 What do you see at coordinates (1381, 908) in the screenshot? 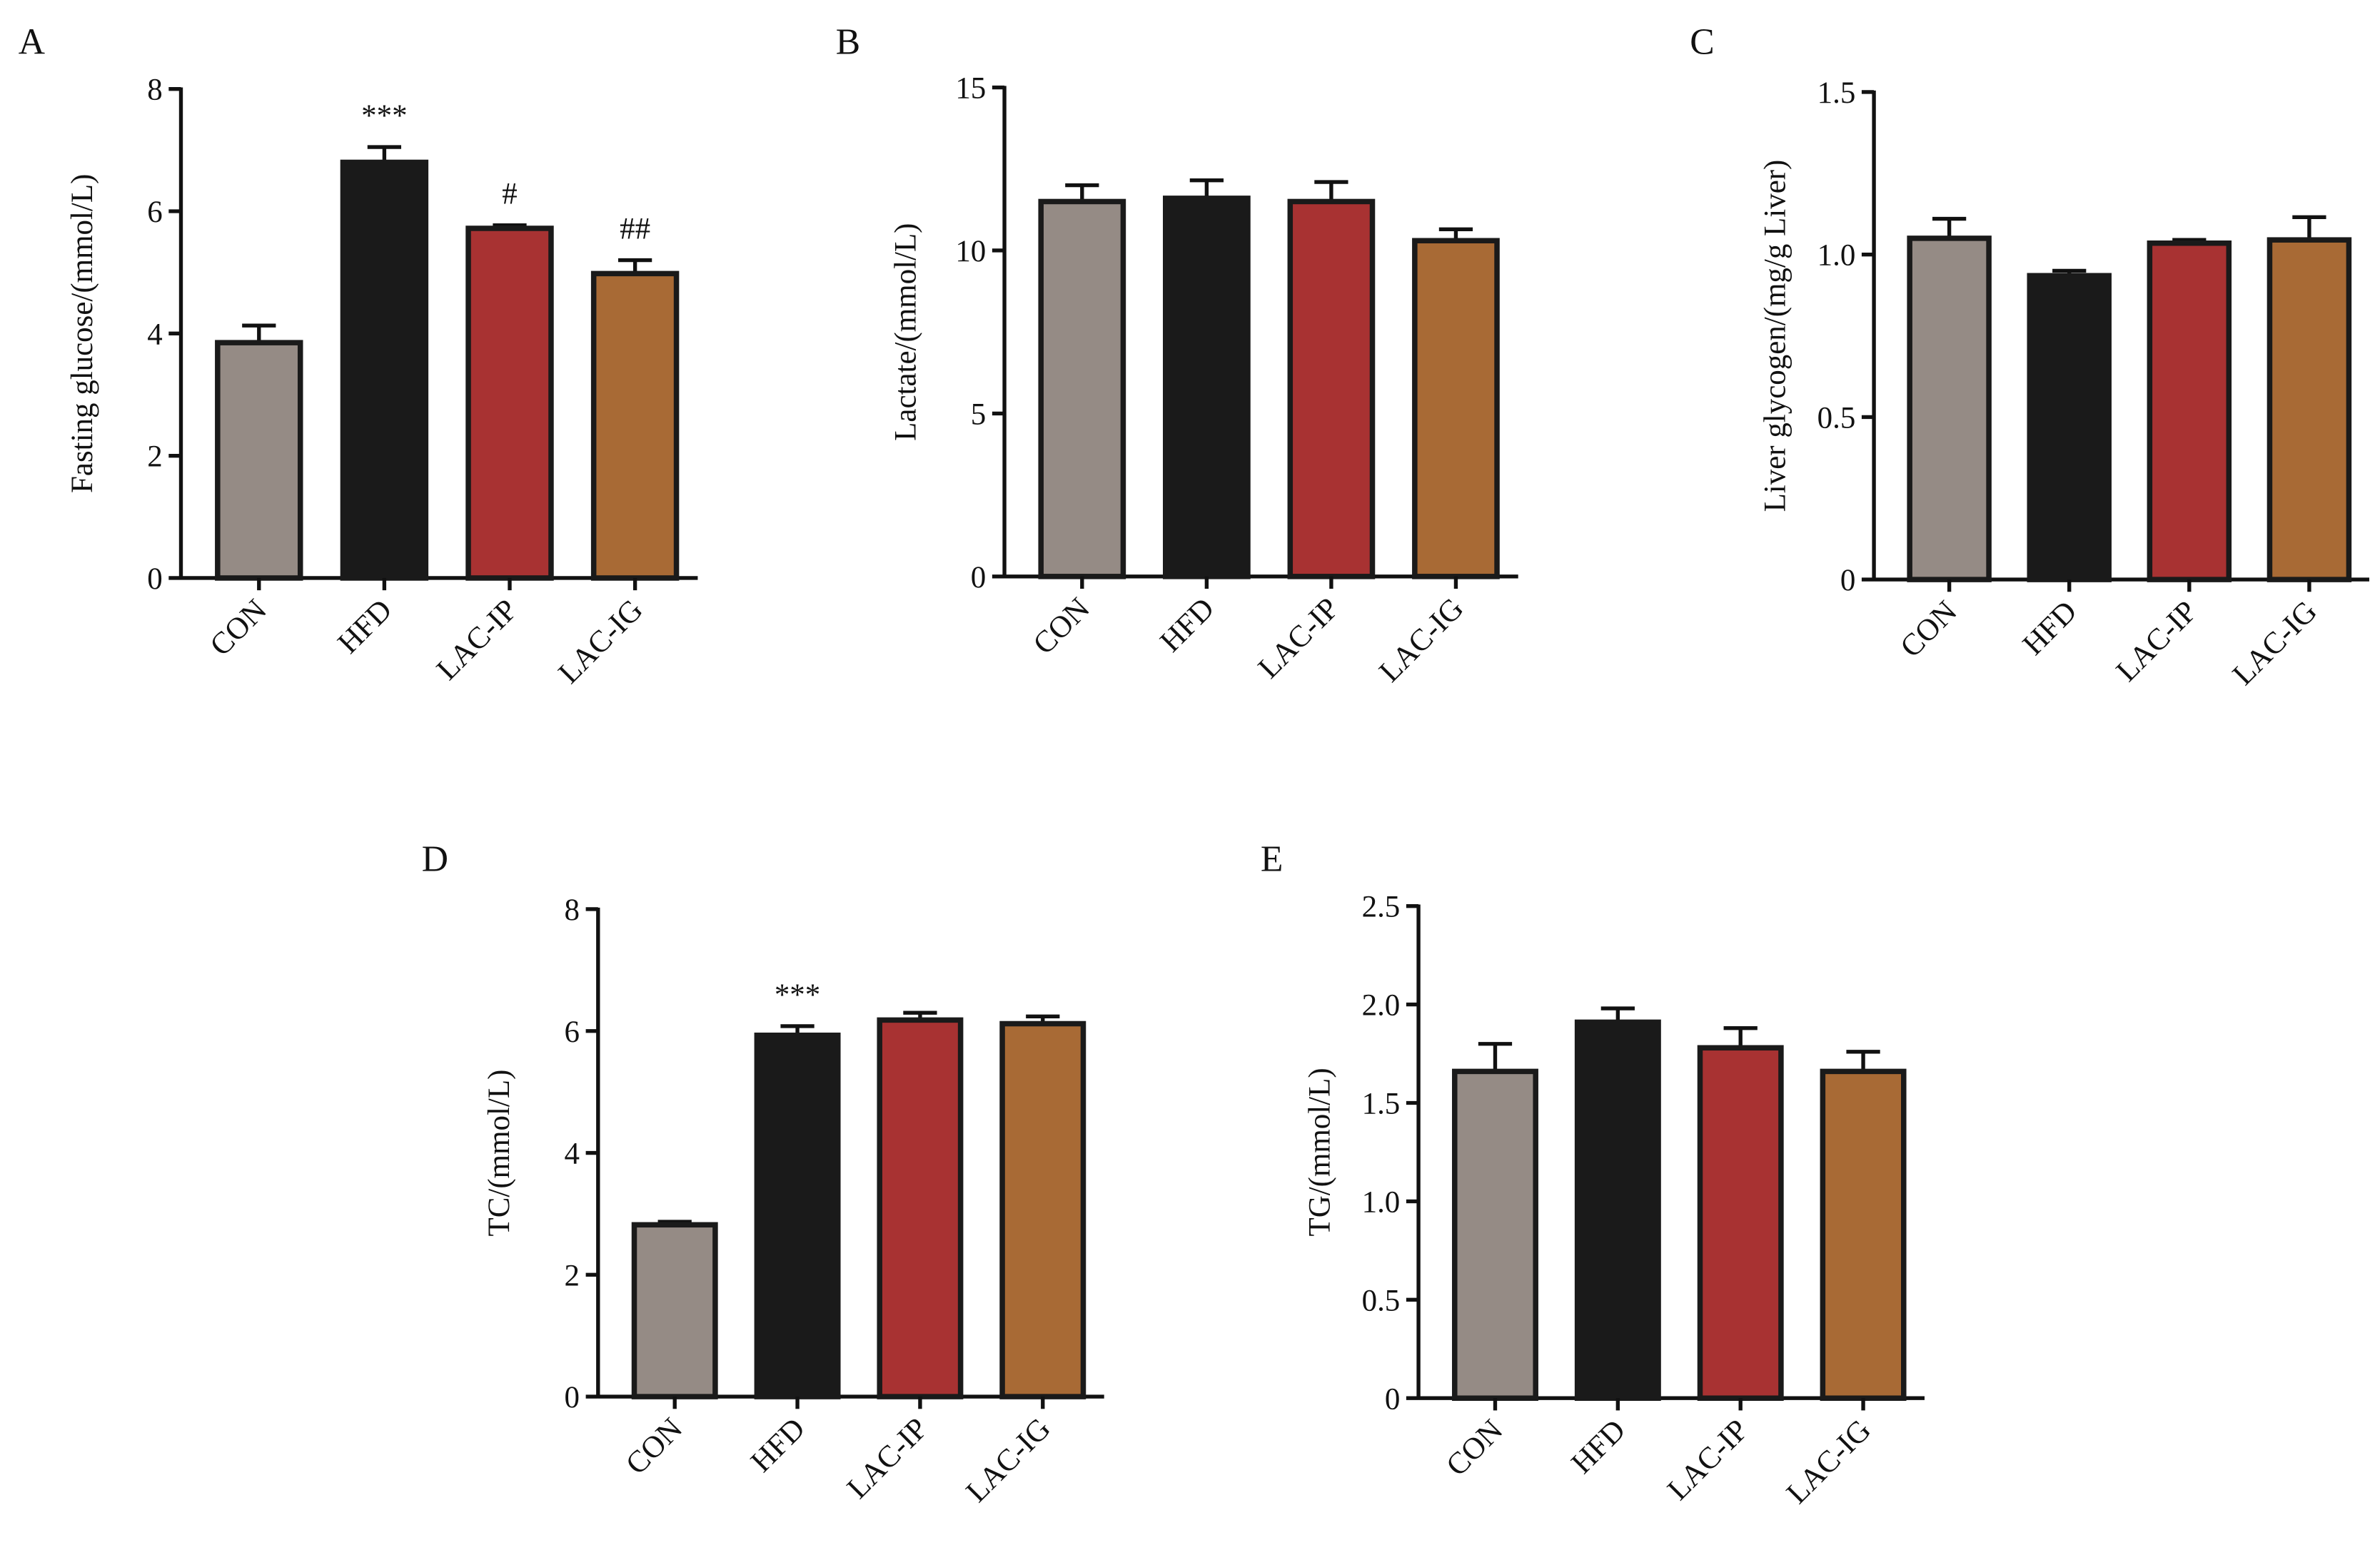
I see `y-tick-label: 2.5` at bounding box center [1381, 908].